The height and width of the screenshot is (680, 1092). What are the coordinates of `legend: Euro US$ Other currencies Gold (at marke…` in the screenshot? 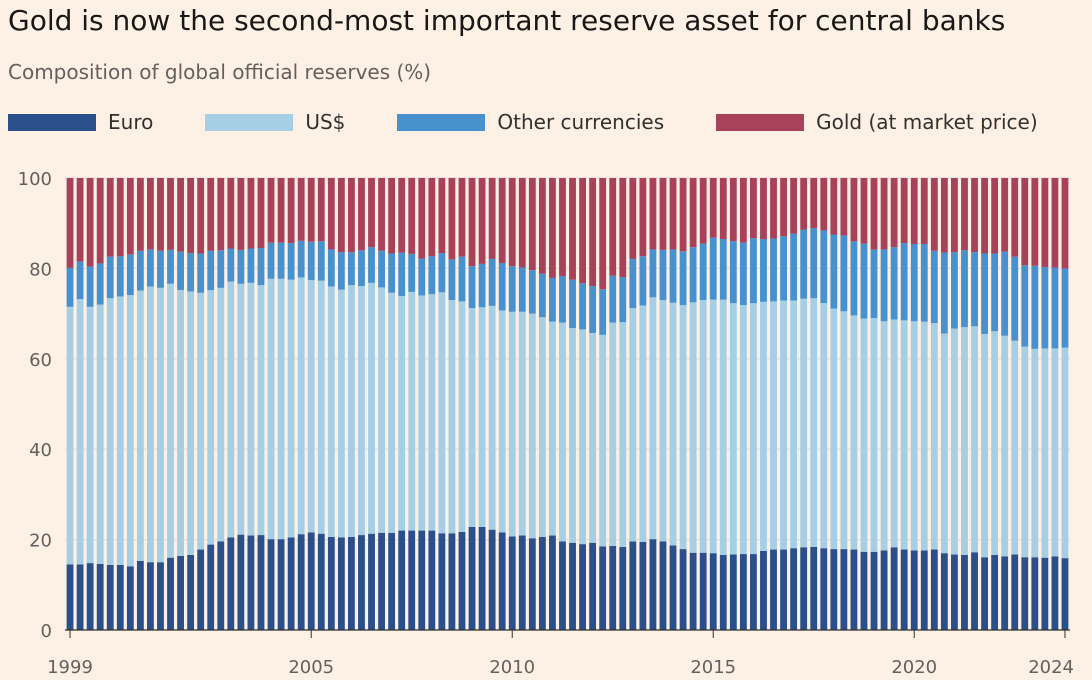 It's located at (549, 122).